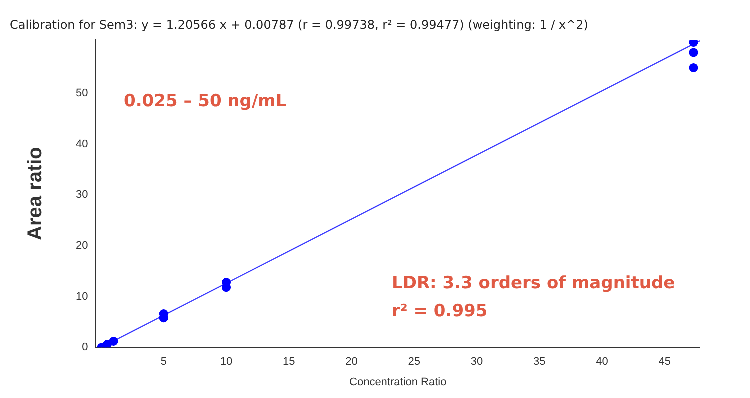  Describe the element at coordinates (477, 362) in the screenshot. I see `x-tick-label: 30` at that location.